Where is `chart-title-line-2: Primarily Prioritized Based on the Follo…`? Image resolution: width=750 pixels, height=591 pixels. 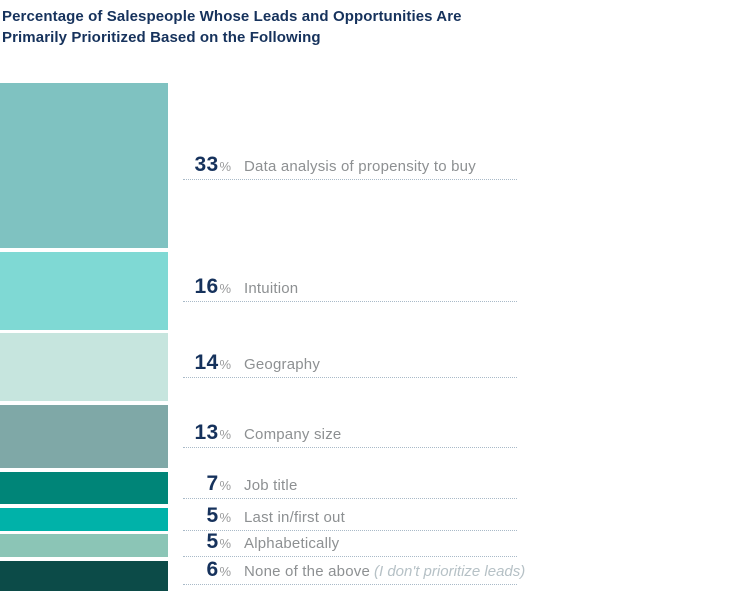 chart-title-line-2: Primarily Prioritized Based on the Follo… is located at coordinates (161, 37).